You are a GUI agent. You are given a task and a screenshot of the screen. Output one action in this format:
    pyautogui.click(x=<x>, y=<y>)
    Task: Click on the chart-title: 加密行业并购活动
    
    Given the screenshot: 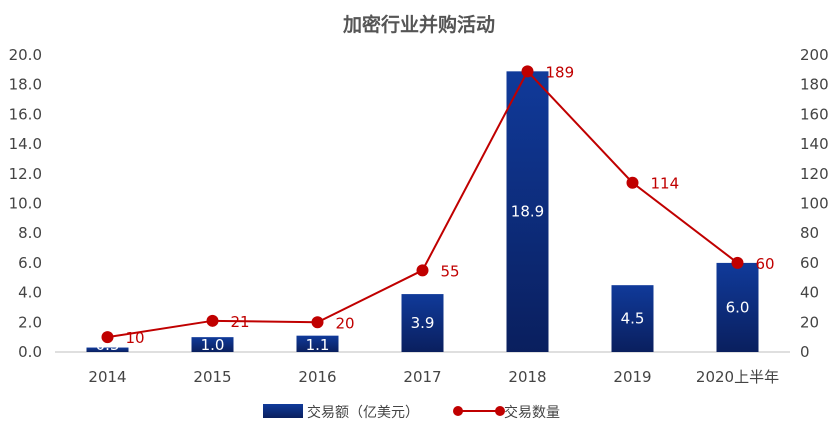 What is the action you would take?
    pyautogui.click(x=418, y=25)
    